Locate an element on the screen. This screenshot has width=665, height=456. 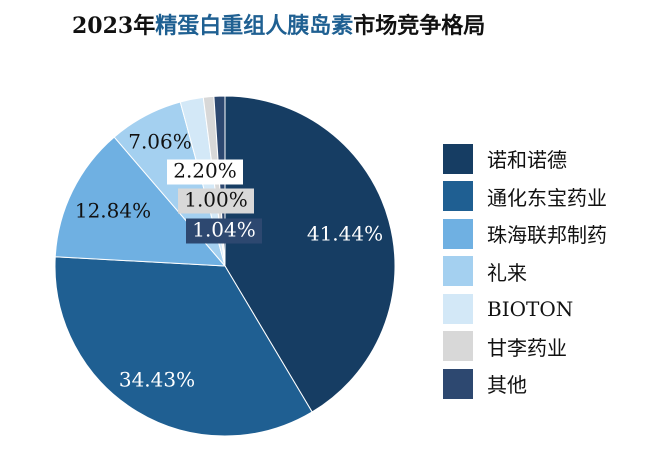
legend-item: 诺和诺德 is located at coordinates (525, 159).